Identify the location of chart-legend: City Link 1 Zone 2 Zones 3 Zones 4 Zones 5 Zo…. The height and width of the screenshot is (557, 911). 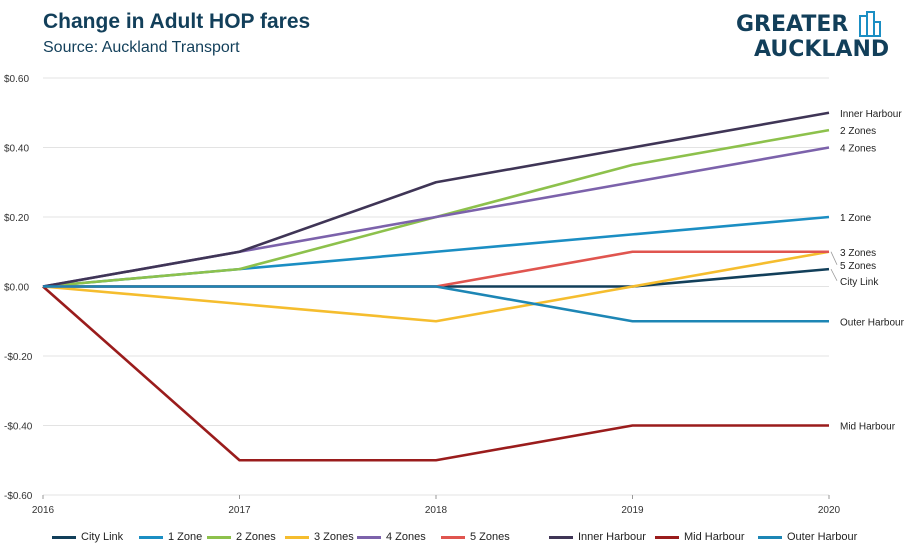
(455, 538).